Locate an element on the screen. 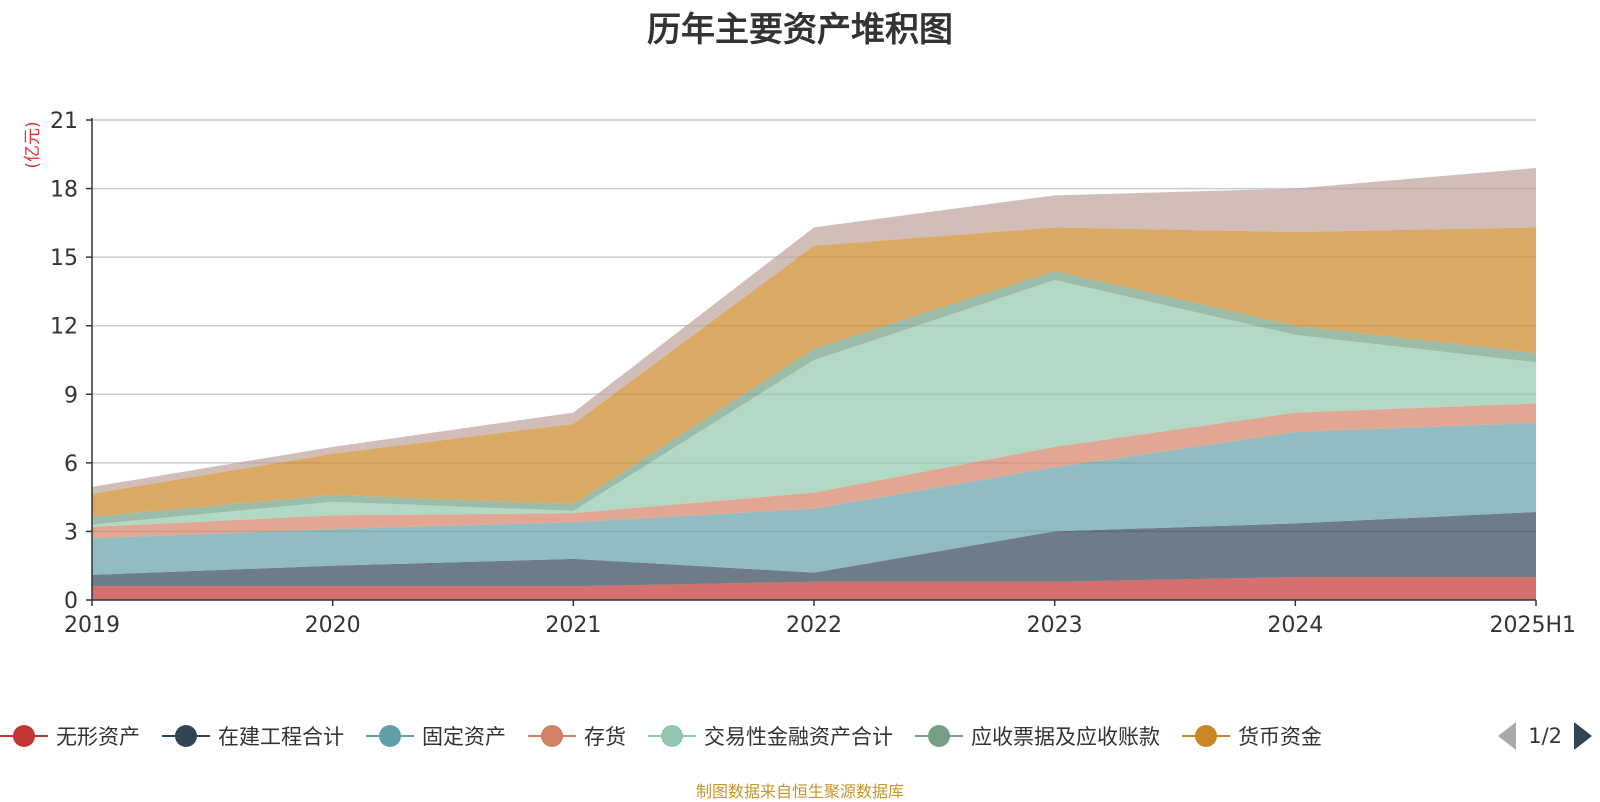  y-axis-unit-label: (亿元) is located at coordinates (33, 144).